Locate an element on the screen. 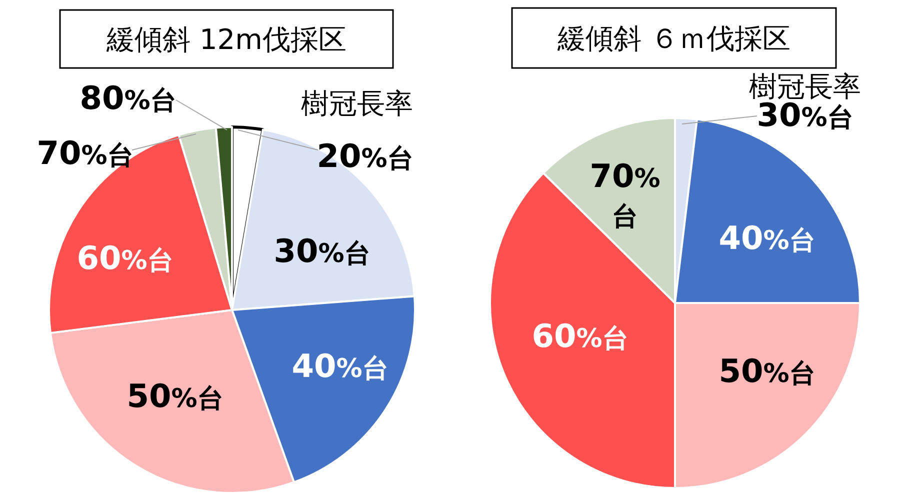 The image size is (907, 499). chart-title: 緩傾斜 12m伐採区 is located at coordinates (226, 39).